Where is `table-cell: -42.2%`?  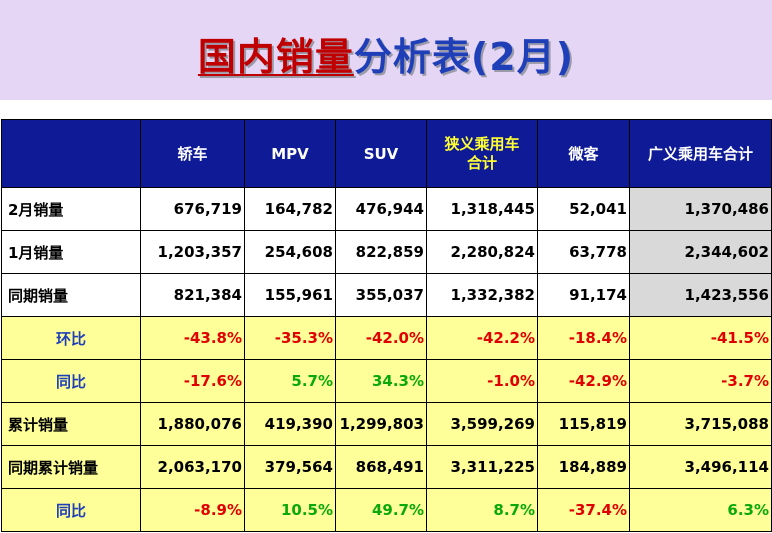 table-cell: -42.2% is located at coordinates (482, 338).